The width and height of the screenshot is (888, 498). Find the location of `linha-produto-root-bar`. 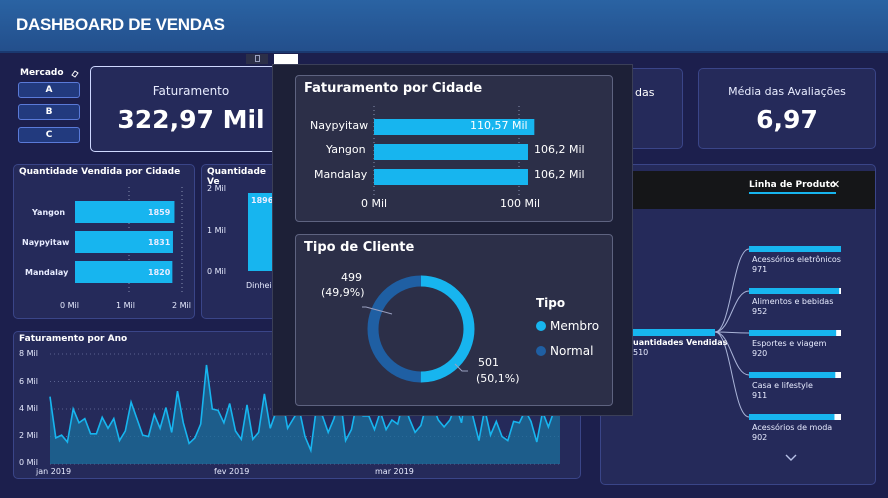

linha-produto-root-bar is located at coordinates (674, 332).